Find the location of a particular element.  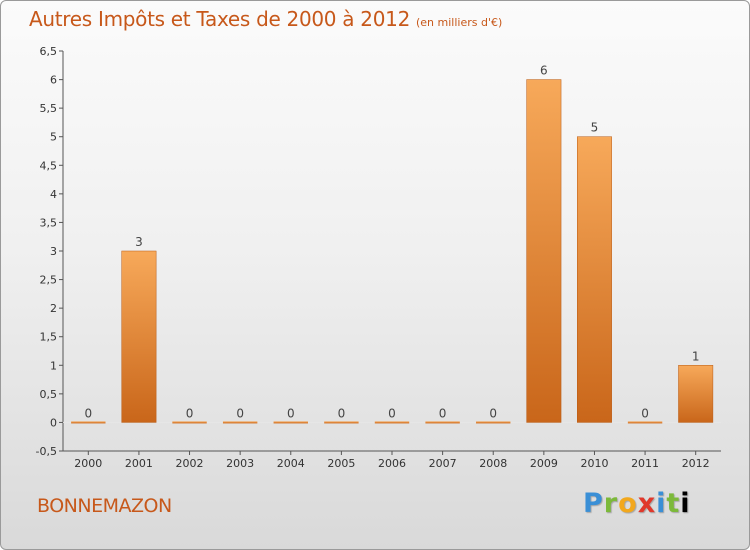

x-tick-label: 2012 is located at coordinates (696, 463).